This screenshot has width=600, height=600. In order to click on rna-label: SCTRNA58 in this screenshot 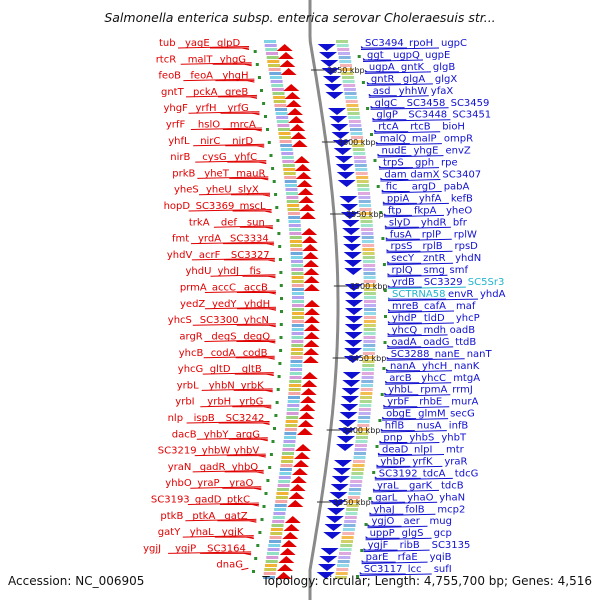, I will do `click(418, 294)`.